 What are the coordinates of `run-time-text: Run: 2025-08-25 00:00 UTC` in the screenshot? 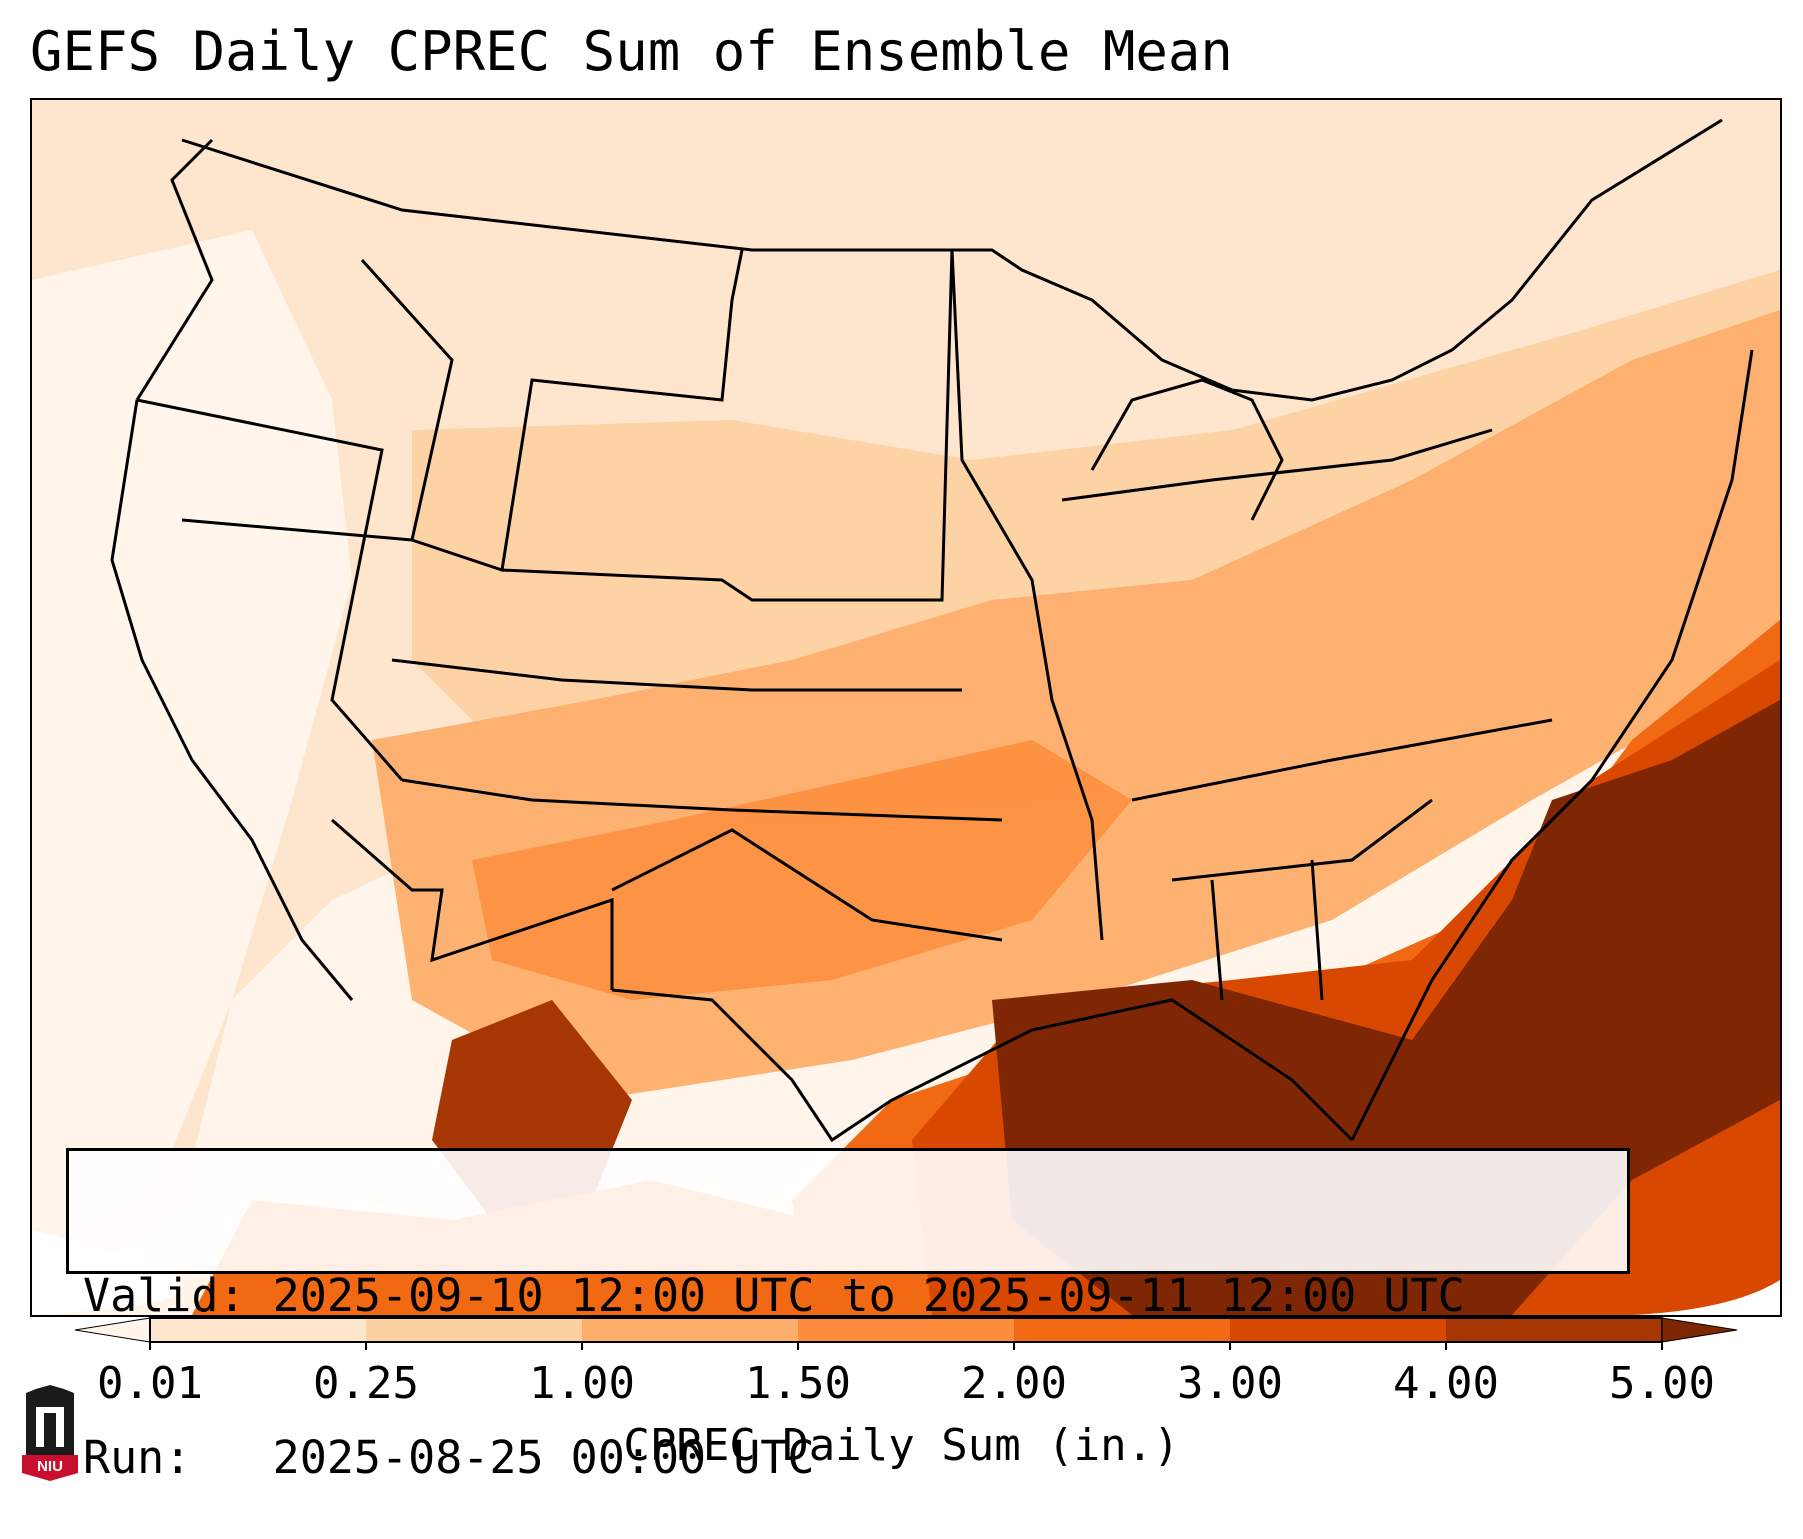 It's located at (449, 1457).